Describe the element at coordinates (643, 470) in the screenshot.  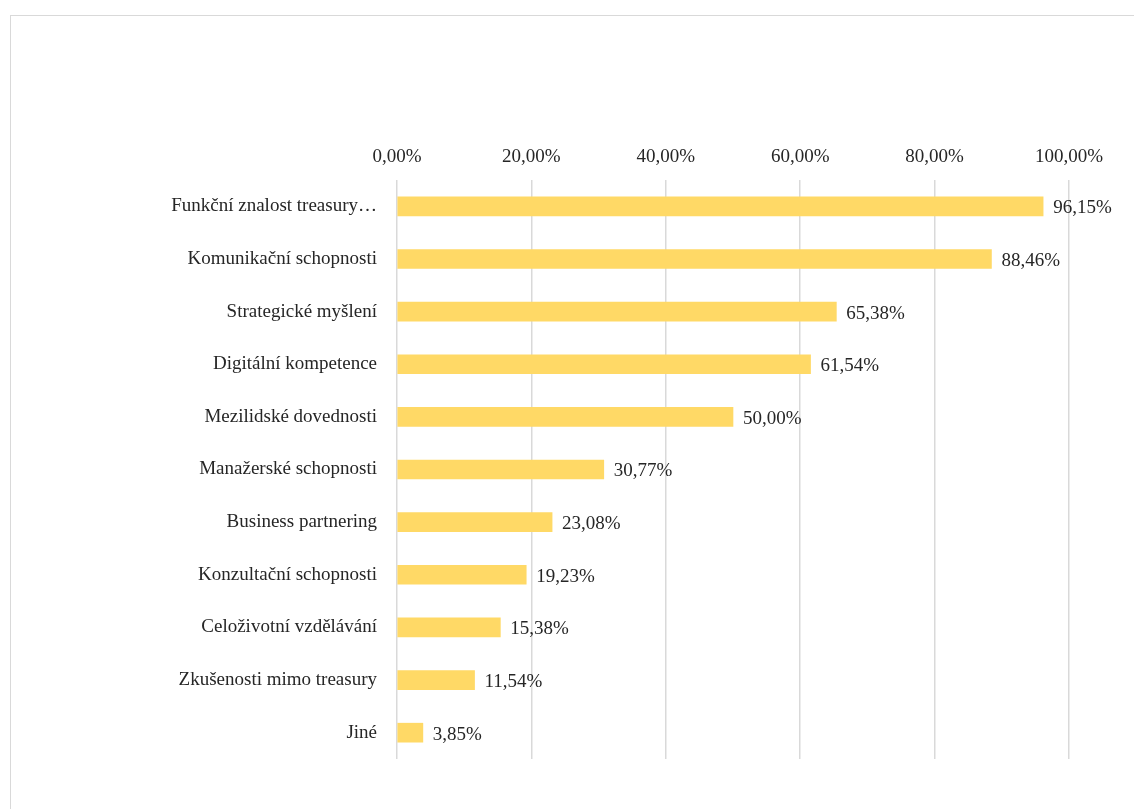
I see `data-label: 30,77%` at that location.